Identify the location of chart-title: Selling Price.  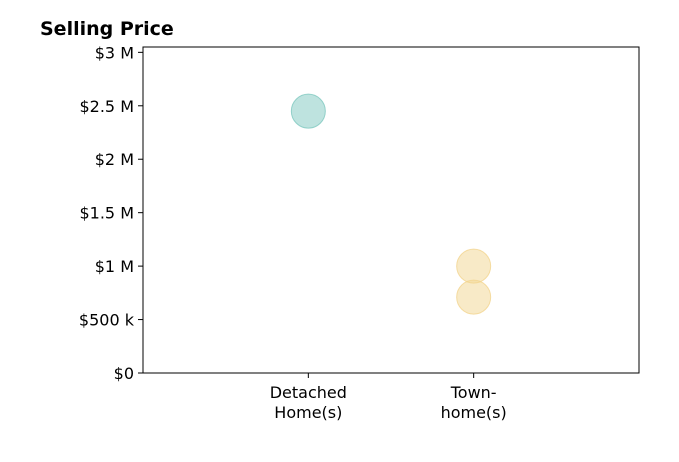
(107, 29).